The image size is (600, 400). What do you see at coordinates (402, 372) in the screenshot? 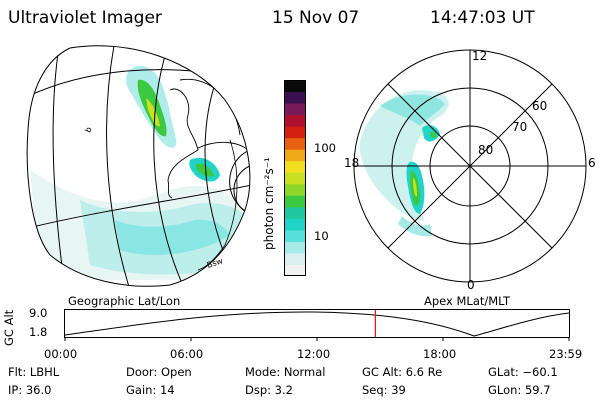
I see `info-gcalt: GC Alt: 6.6 Re` at bounding box center [402, 372].